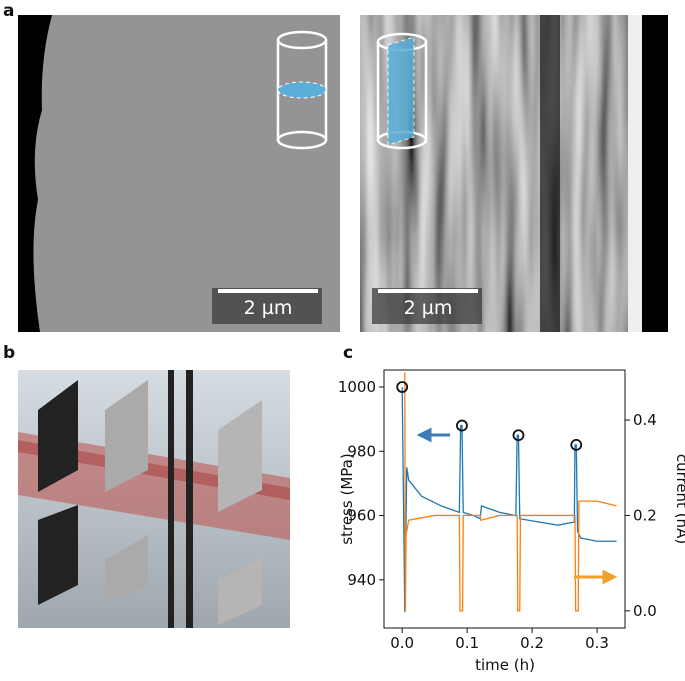 The height and width of the screenshot is (681, 685). Describe the element at coordinates (597, 643) in the screenshot. I see `x-tick-label: 0.3` at that location.